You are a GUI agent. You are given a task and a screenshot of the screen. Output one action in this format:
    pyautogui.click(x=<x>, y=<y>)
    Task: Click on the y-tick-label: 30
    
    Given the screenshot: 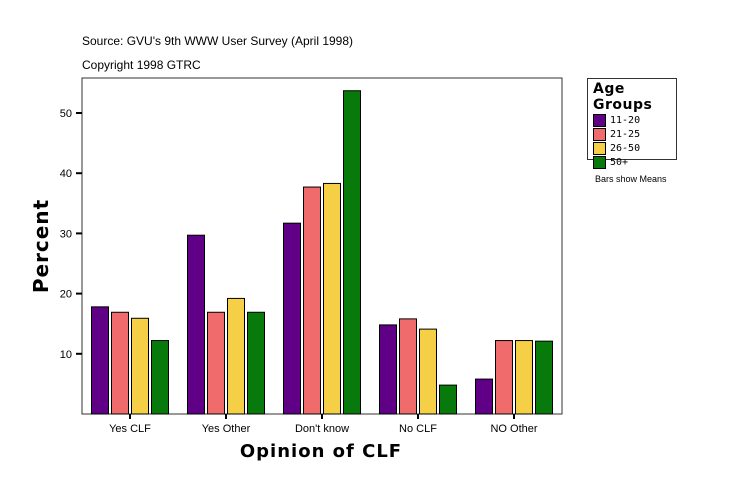 What is the action you would take?
    pyautogui.click(x=66, y=234)
    